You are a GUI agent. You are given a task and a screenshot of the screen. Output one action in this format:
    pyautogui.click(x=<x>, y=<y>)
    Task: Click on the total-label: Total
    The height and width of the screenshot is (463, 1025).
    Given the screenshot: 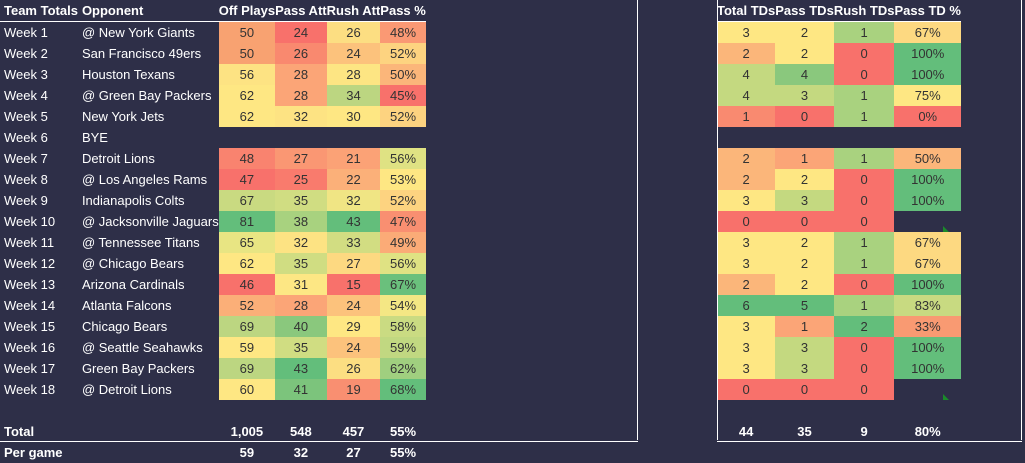 What is the action you would take?
    pyautogui.click(x=19, y=431)
    